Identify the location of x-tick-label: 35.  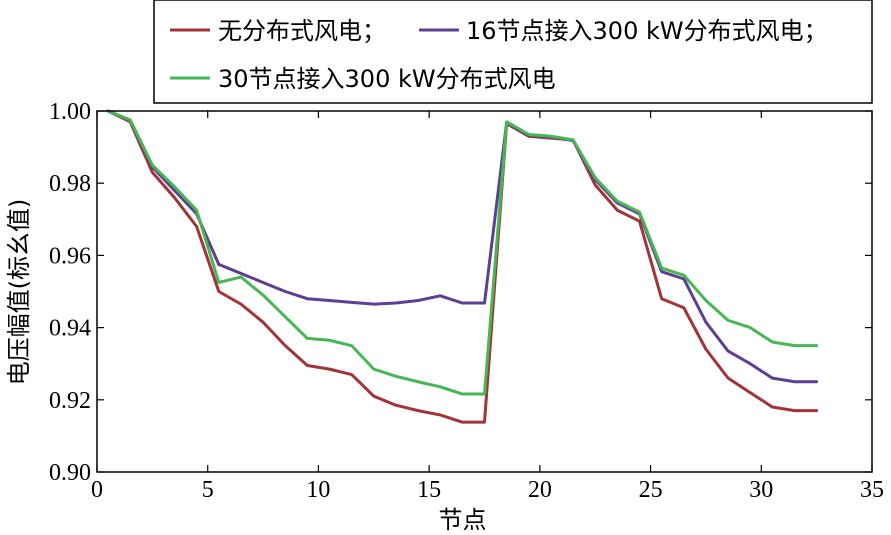
(872, 490).